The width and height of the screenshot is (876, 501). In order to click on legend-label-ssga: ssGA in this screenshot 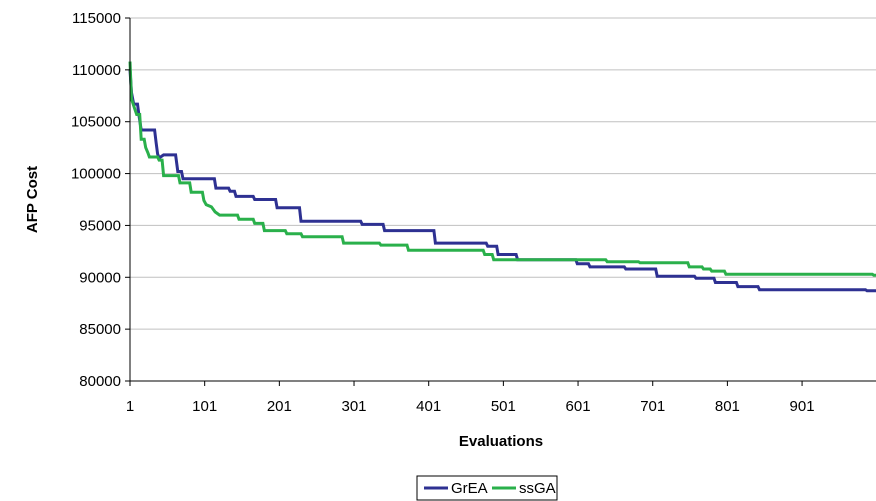, I will do `click(537, 488)`.